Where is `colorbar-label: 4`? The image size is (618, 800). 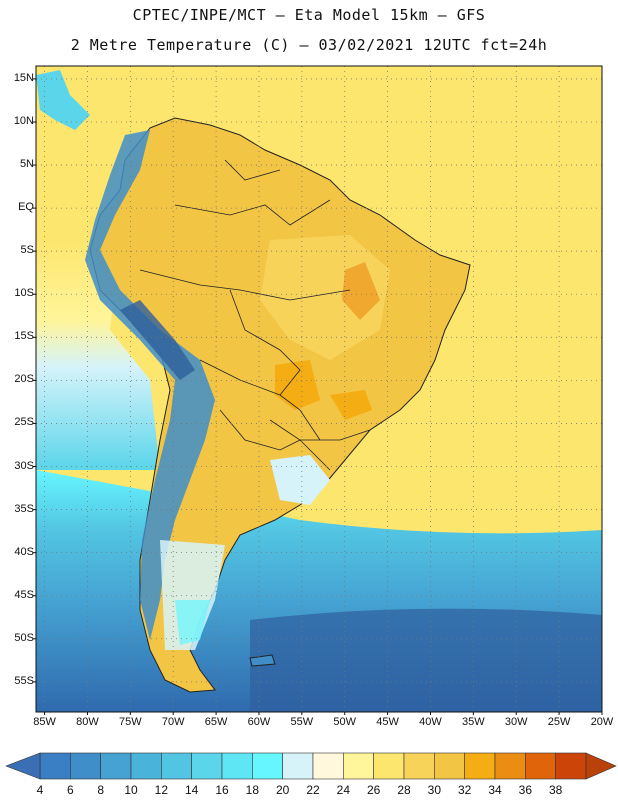 colorbar-label: 4 is located at coordinates (40, 790).